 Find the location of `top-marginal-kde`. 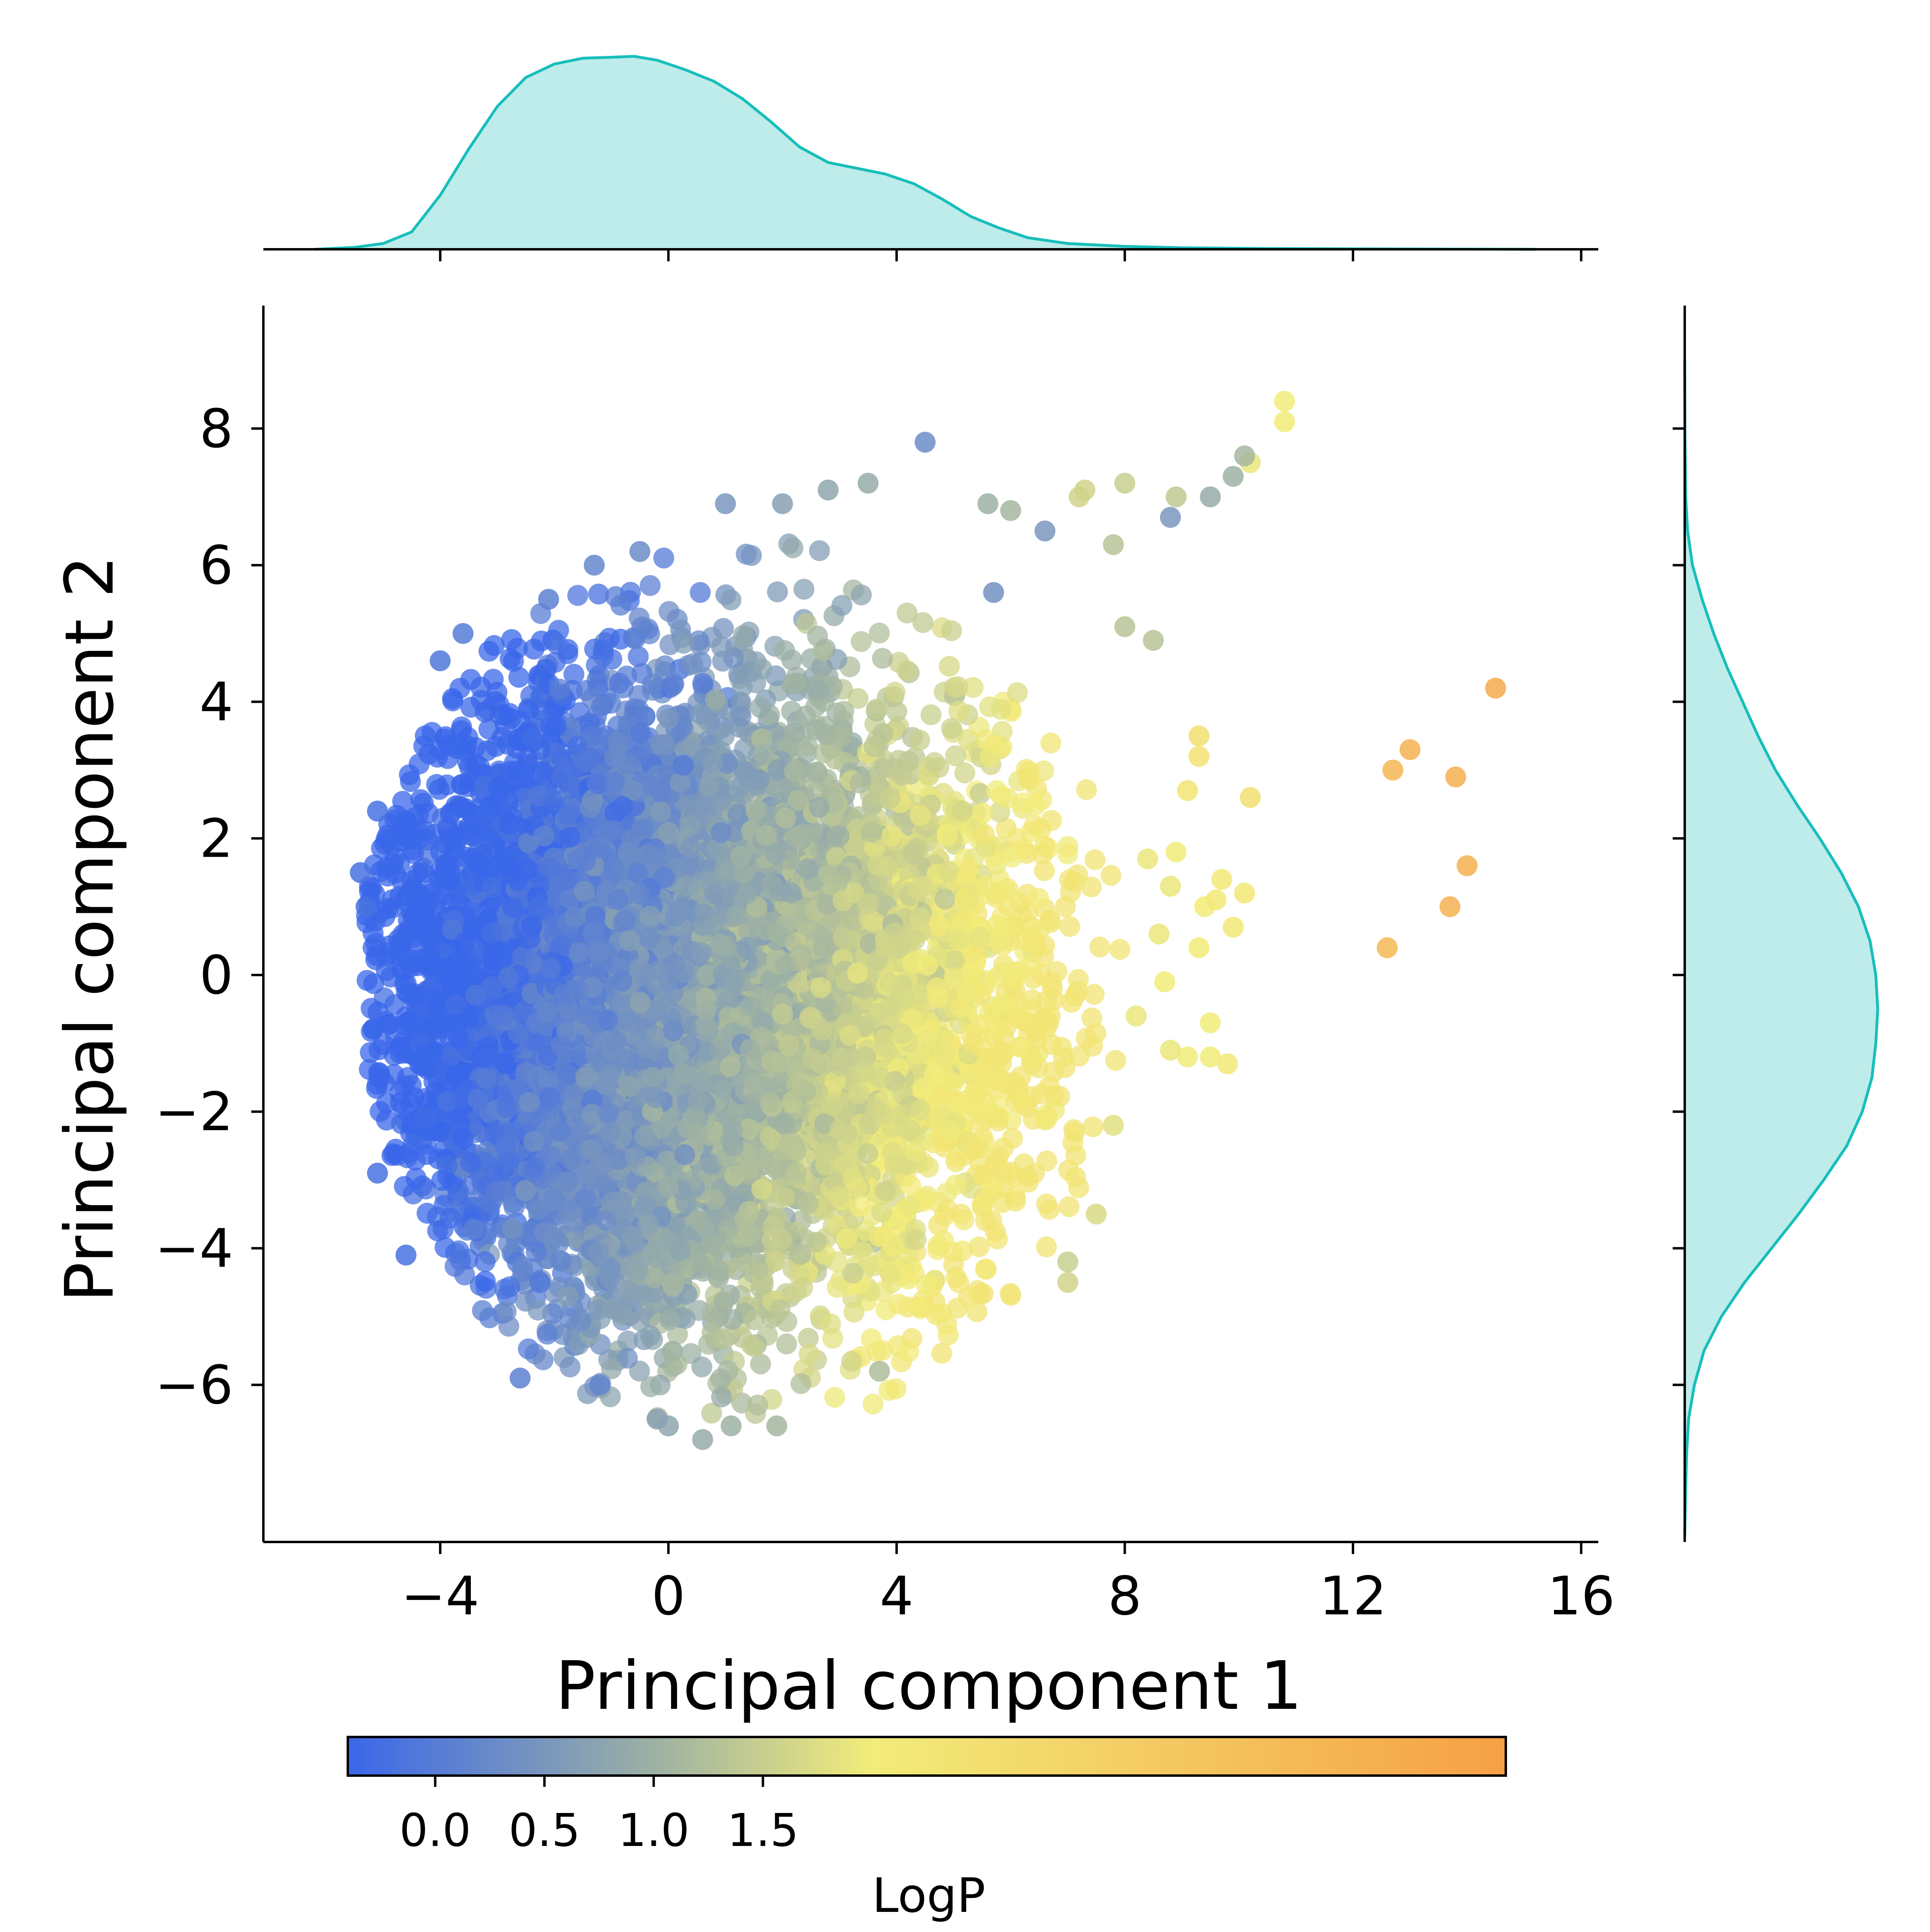

top-marginal-kde is located at coordinates (930, 158).